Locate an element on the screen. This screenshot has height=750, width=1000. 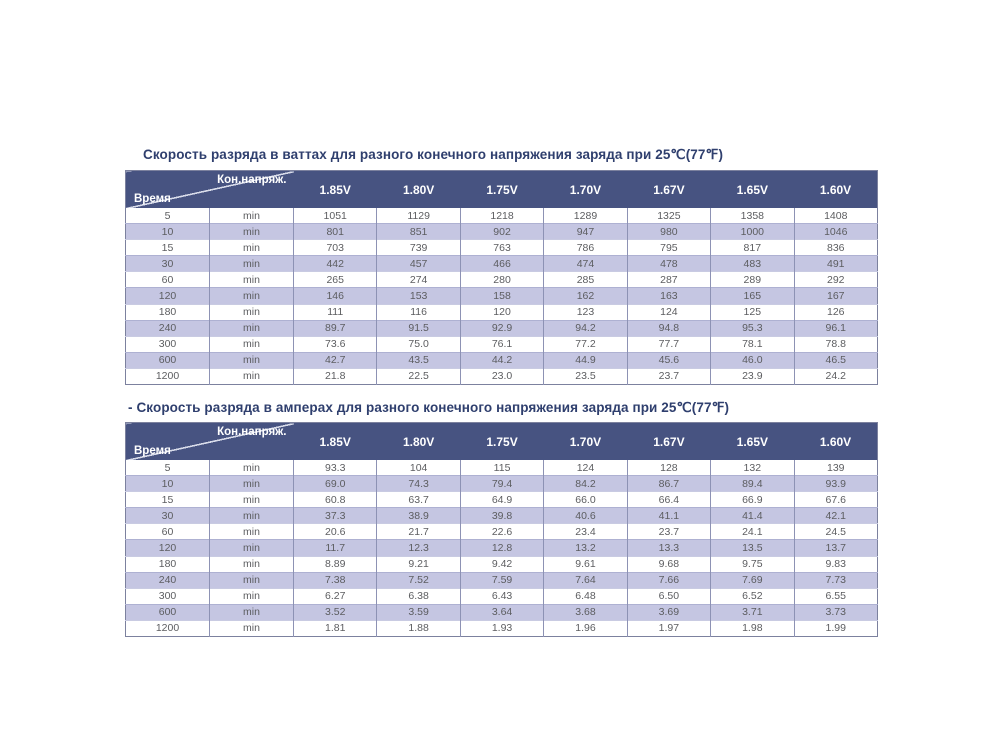
value-cell: 287 is located at coordinates (668, 279).